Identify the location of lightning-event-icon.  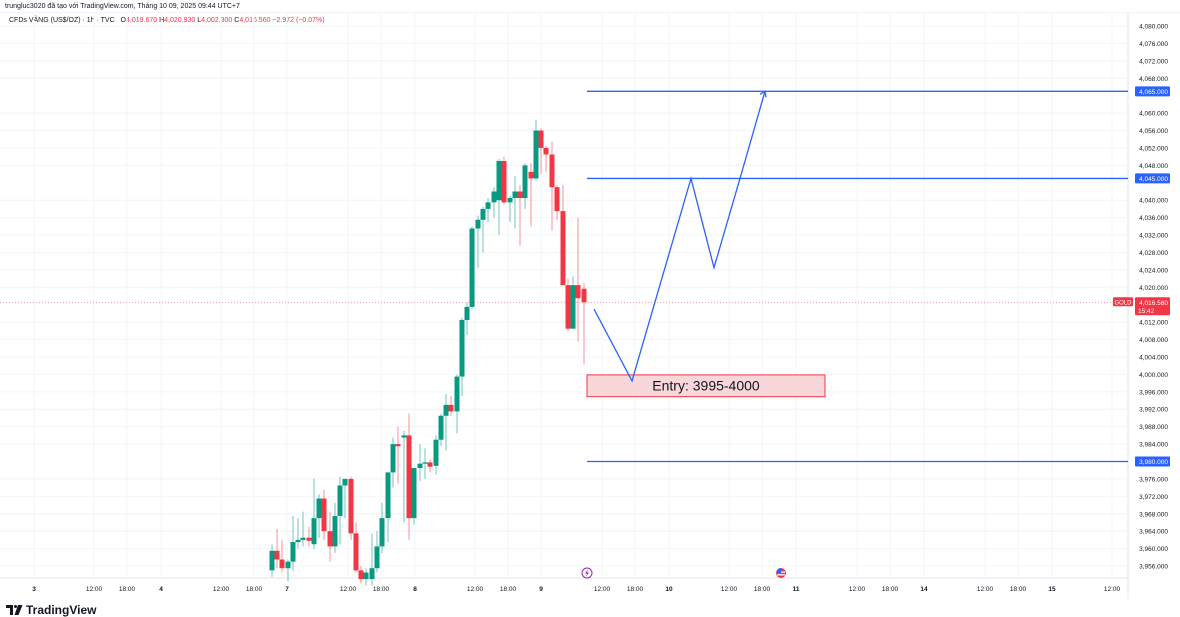
(587, 573).